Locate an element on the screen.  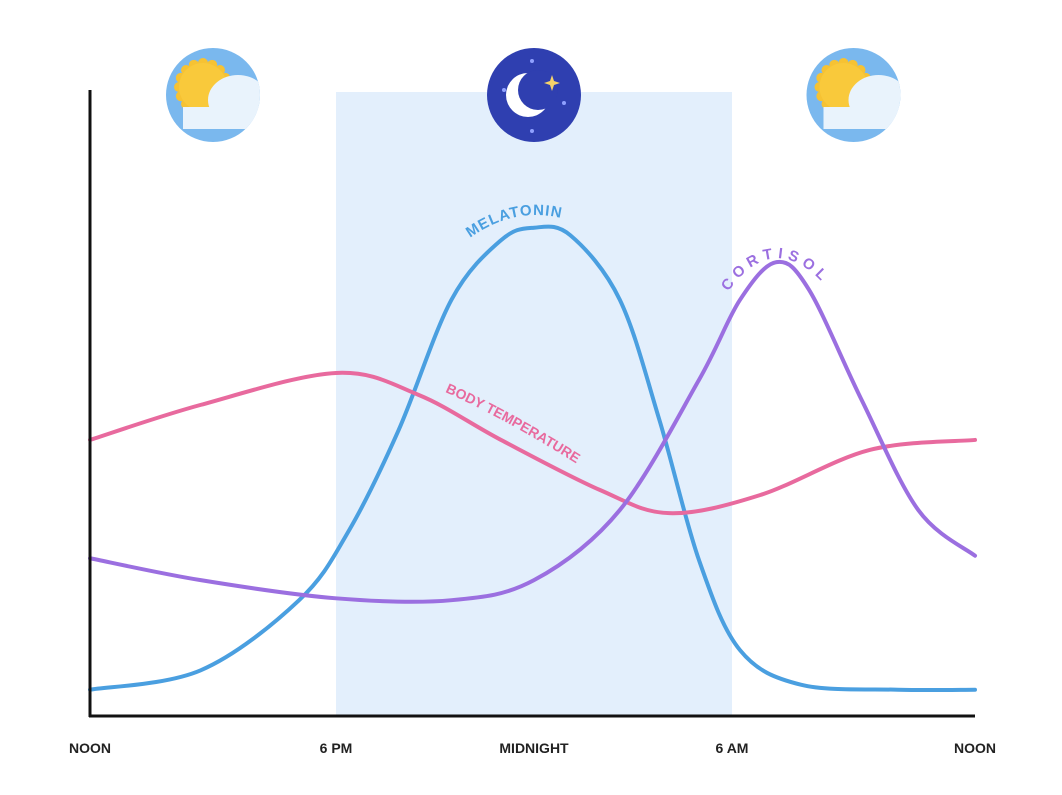
series-label-cortisol: CORTISOL is located at coordinates (776, 269).